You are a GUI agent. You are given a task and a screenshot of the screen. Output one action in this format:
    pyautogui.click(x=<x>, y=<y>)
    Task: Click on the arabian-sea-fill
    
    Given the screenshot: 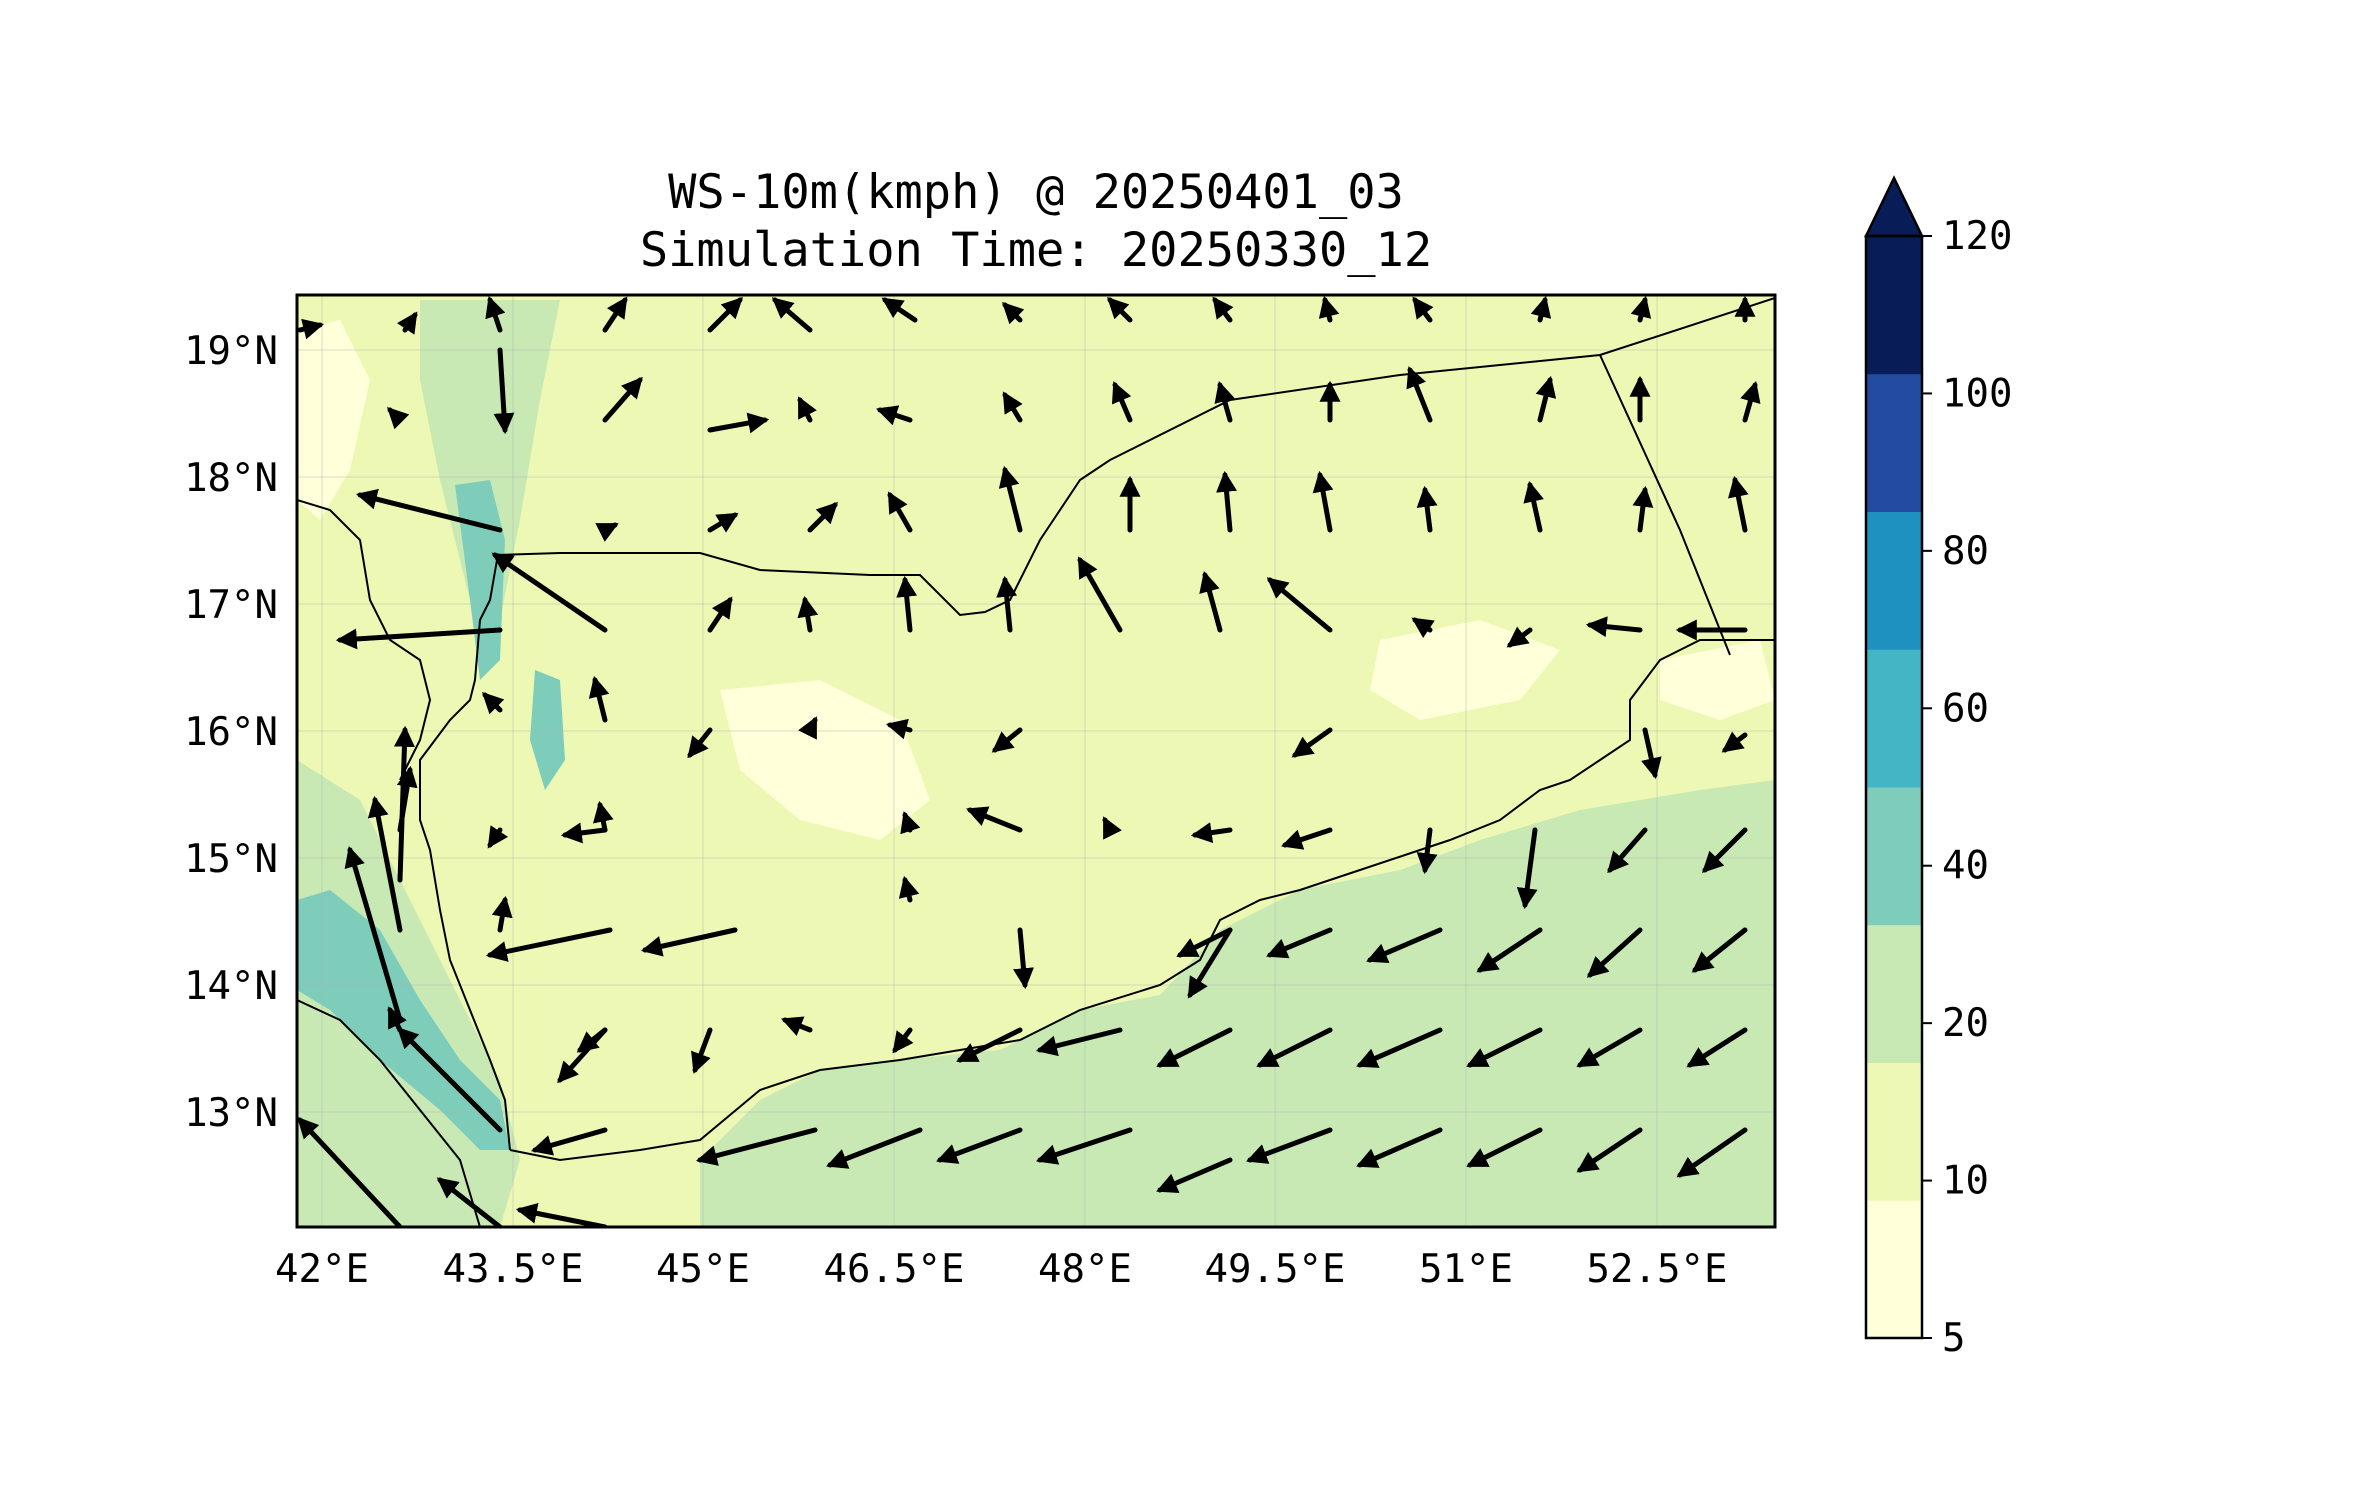 What is the action you would take?
    pyautogui.click(x=1237, y=1003)
    